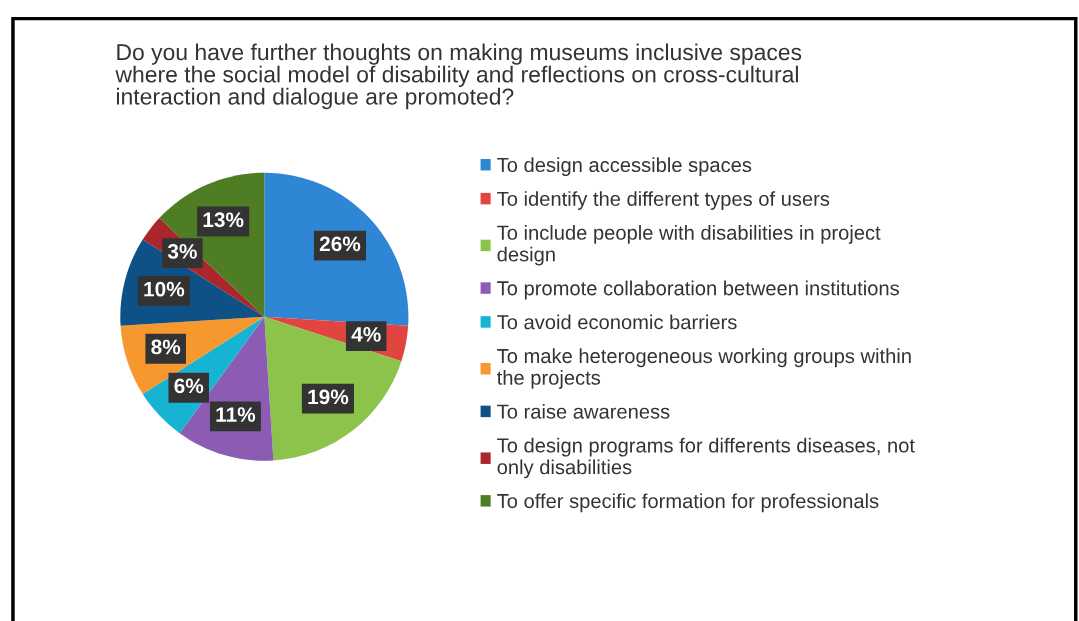 The width and height of the screenshot is (1079, 621). I want to click on legend-label: To identify the different types of users, so click(663, 200).